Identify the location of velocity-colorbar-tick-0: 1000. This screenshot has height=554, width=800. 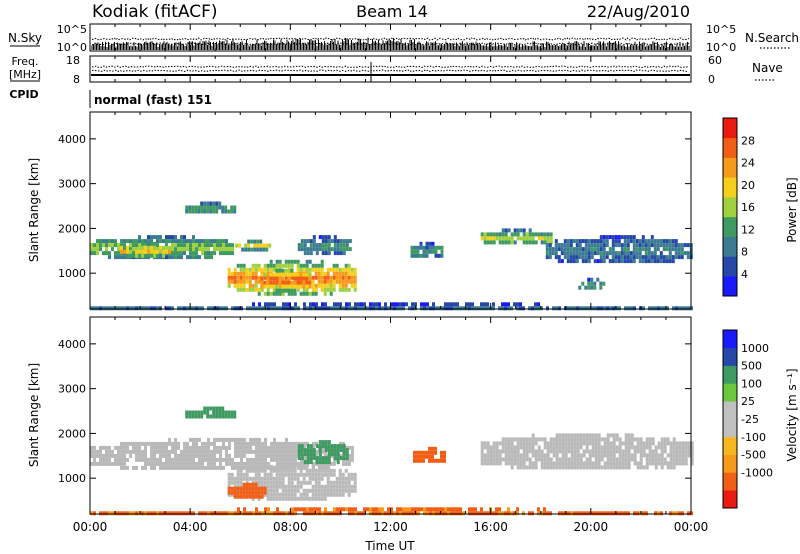
(755, 348).